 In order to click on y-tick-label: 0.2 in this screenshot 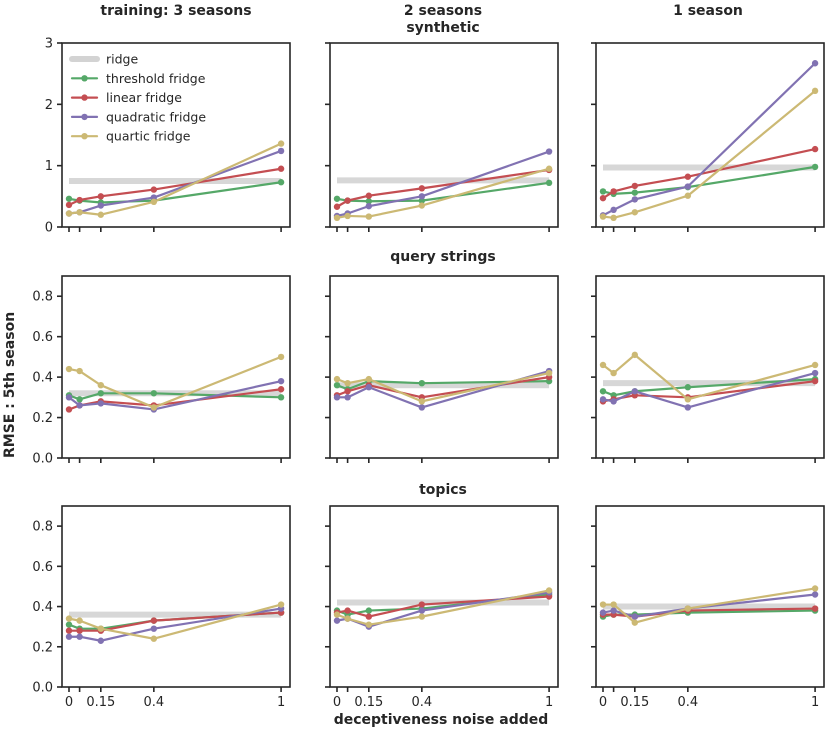, I will do `click(42, 647)`.